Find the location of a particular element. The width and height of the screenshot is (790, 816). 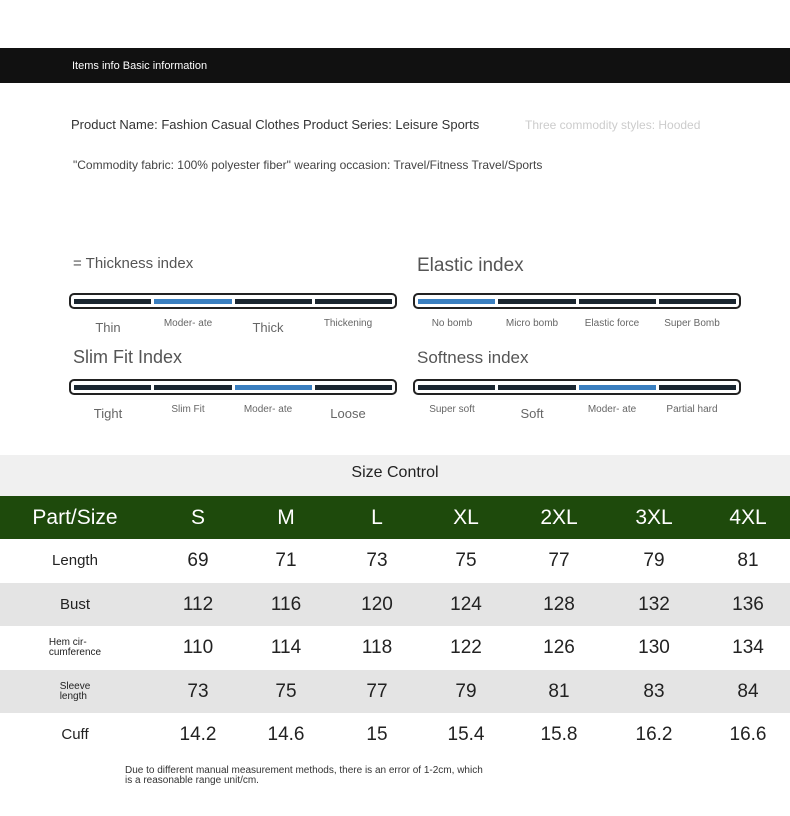

index-title: Elastic index is located at coordinates (470, 265).